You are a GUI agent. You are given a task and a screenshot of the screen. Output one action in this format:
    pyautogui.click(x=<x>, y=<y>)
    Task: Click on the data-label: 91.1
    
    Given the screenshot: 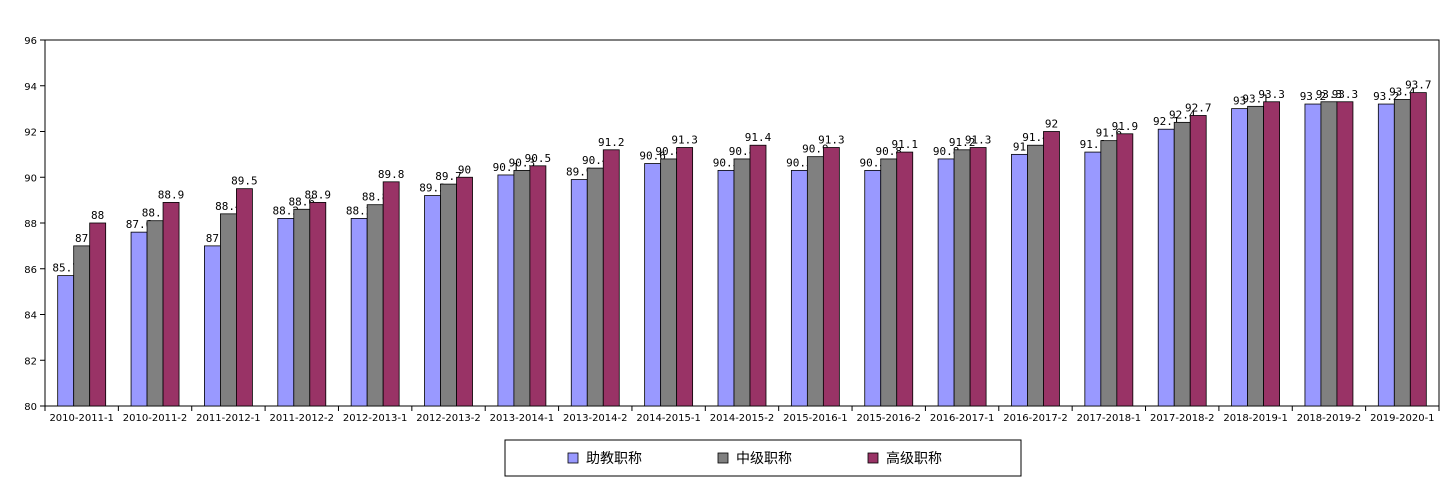 What is the action you would take?
    pyautogui.click(x=1093, y=144)
    